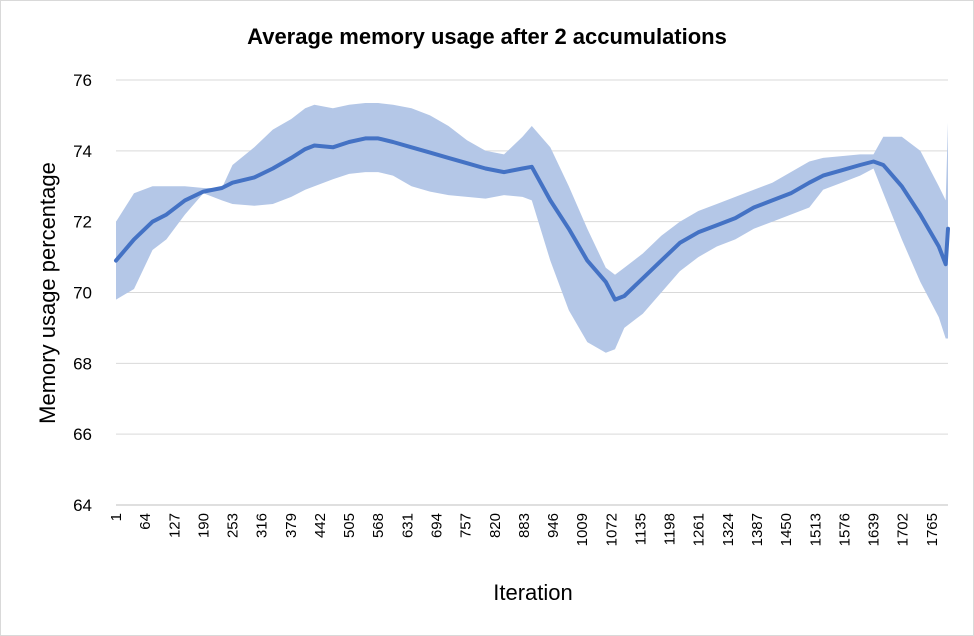 The image size is (974, 636). I want to click on x-tick-label-1576: 1576, so click(844, 529).